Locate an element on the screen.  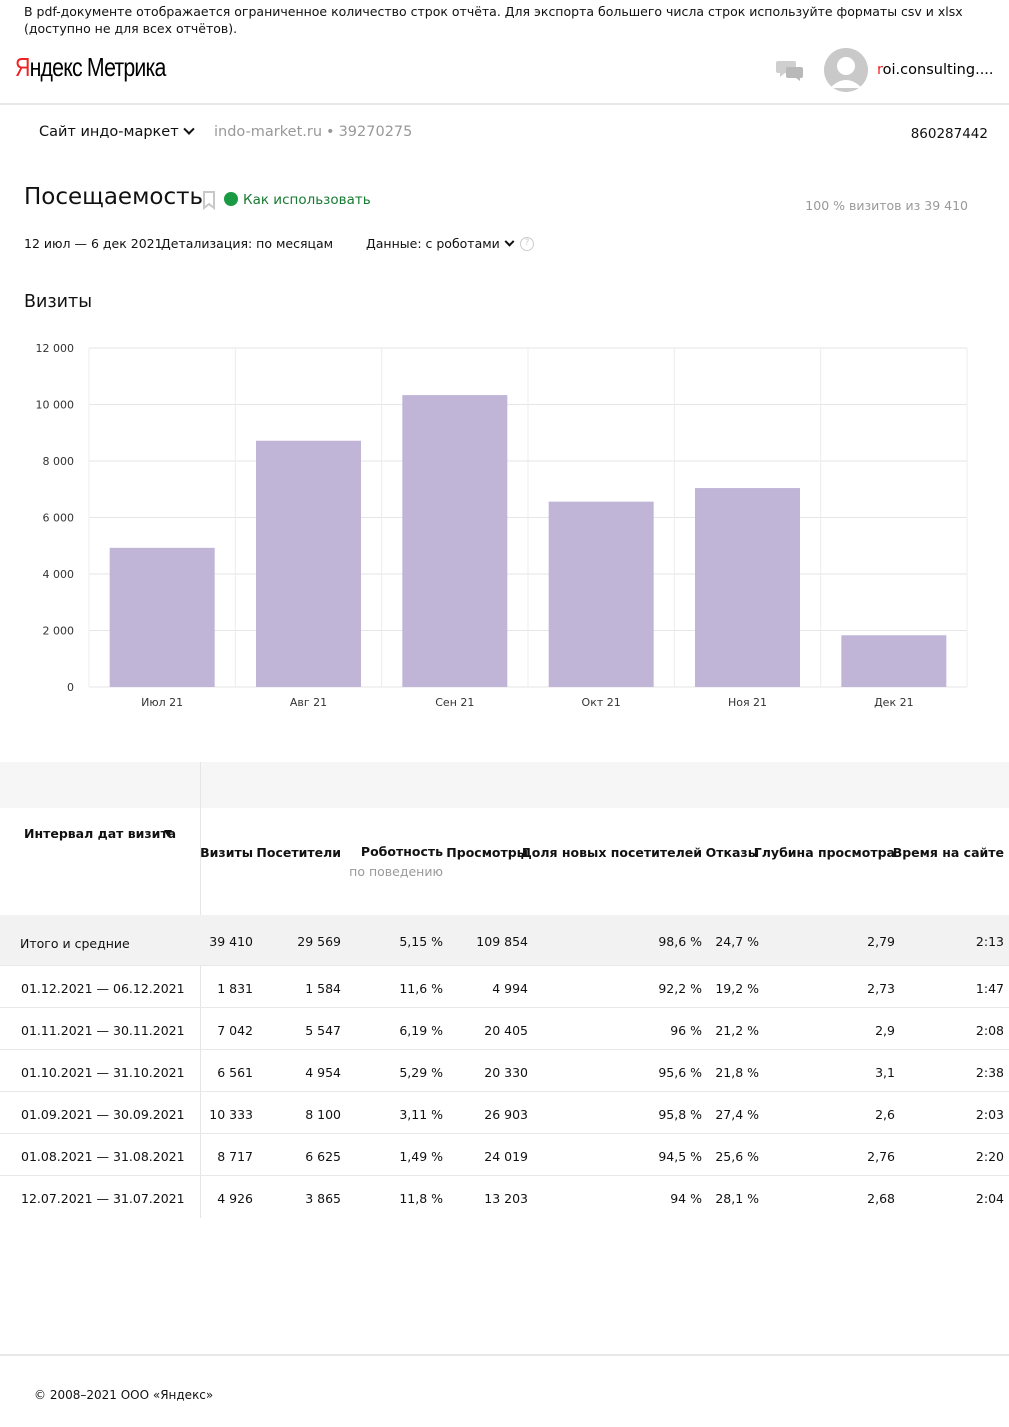
detail-selector: Детализация: по месяцам is located at coordinates (247, 243).